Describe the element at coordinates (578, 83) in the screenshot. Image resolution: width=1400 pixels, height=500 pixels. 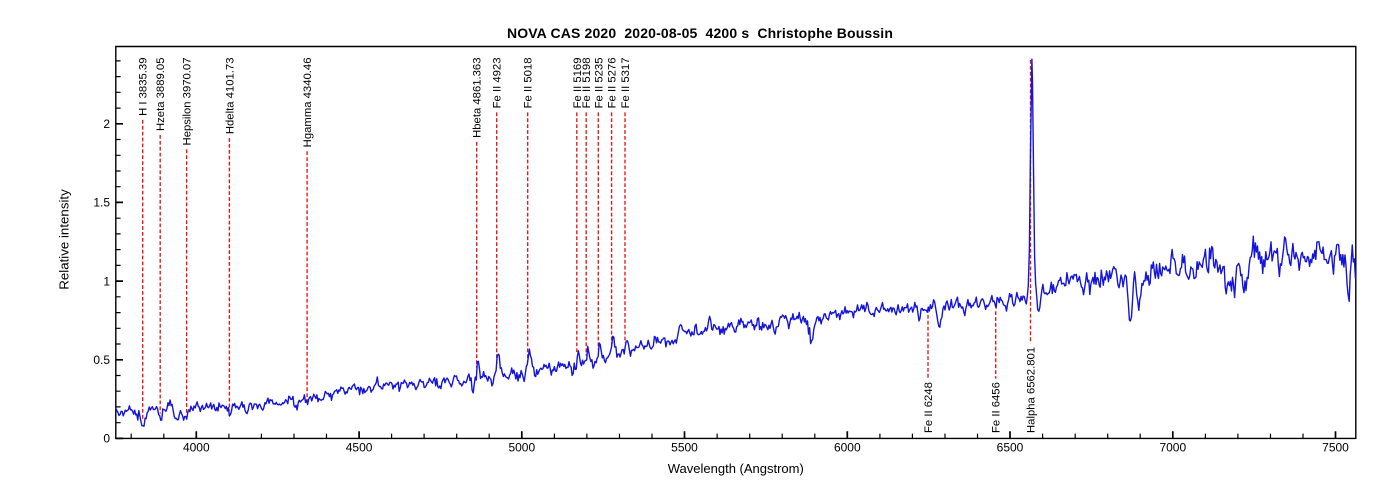
I see `svg-text: Fe II 5169` at that location.